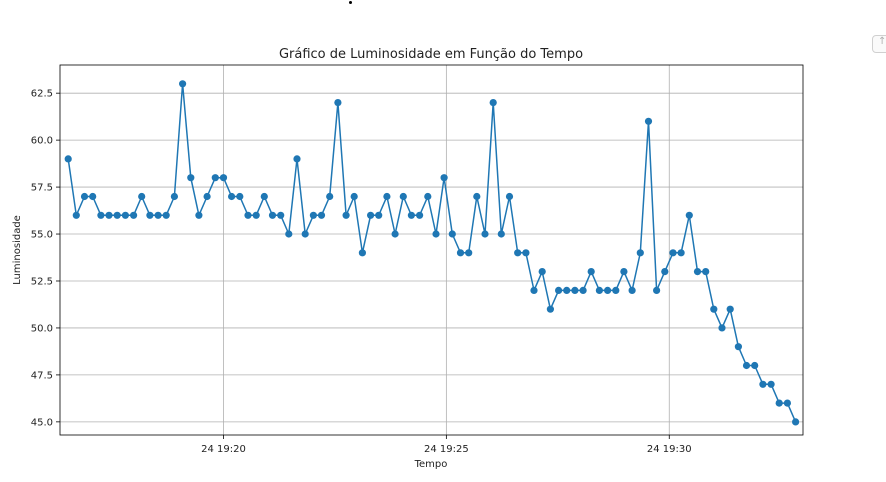 This screenshot has width=886, height=482. Describe the element at coordinates (446, 449) in the screenshot. I see `x-tick-label: 24 19:25` at that location.